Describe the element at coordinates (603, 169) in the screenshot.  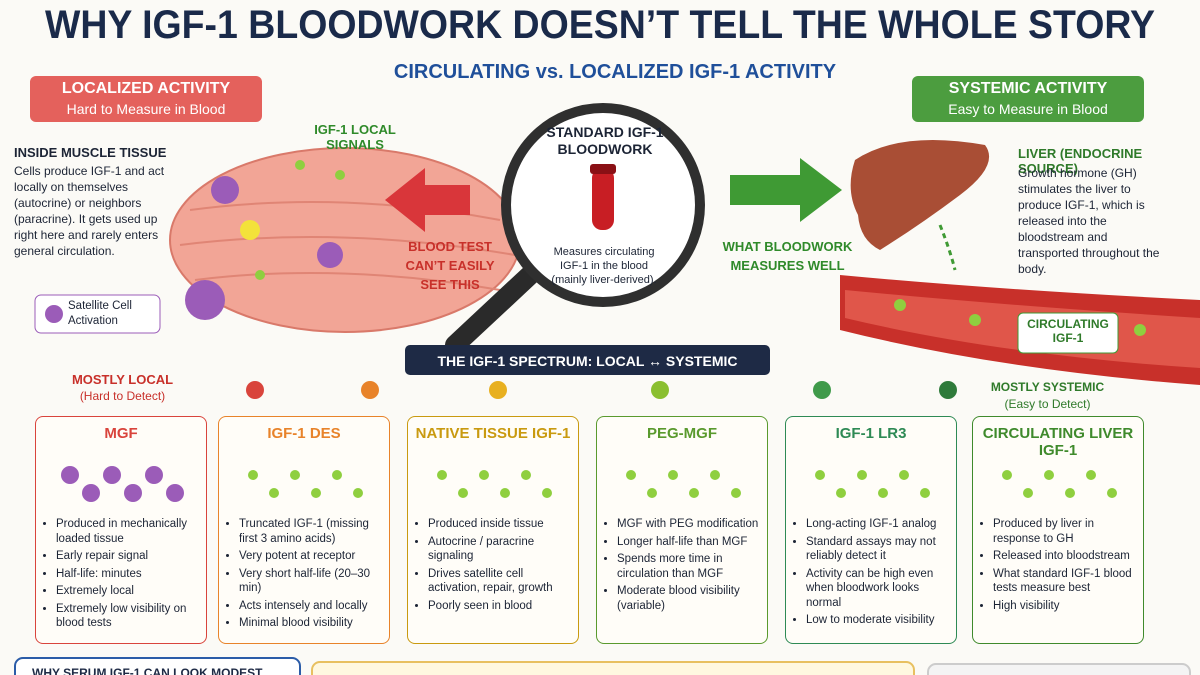
I see `tube-cap` at that location.